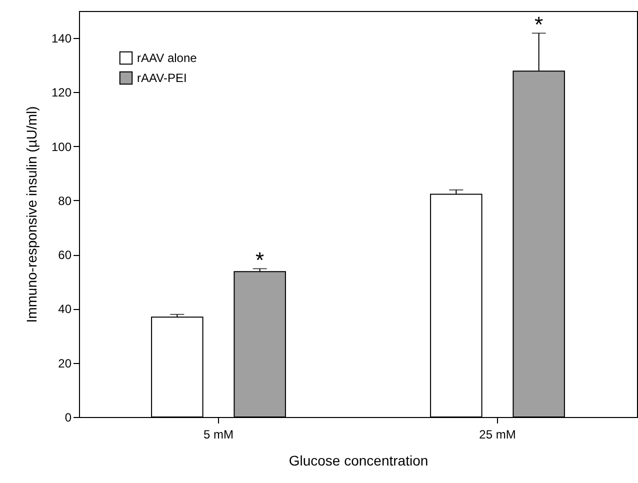 The image size is (638, 483). Describe the element at coordinates (61, 93) in the screenshot. I see `y-tick-label: 120` at that location.